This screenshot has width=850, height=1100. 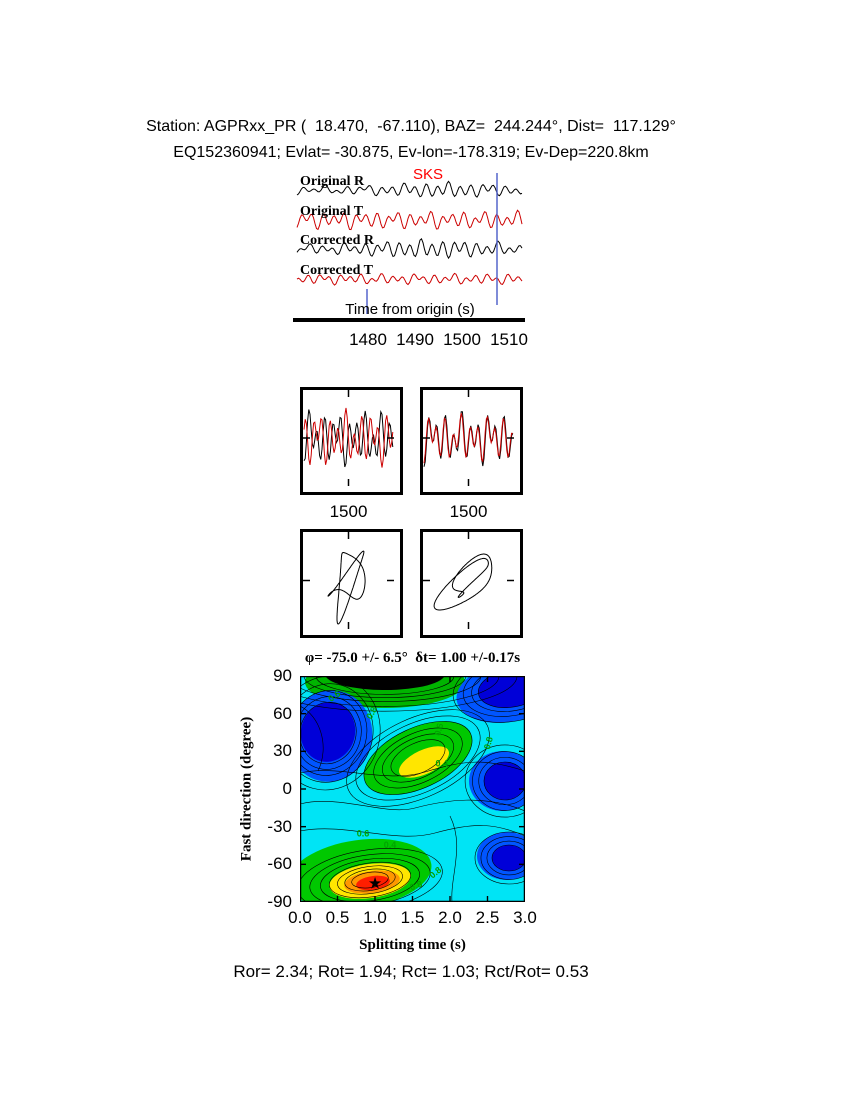 I want to click on contour-ytick: 60, so click(x=282, y=713).